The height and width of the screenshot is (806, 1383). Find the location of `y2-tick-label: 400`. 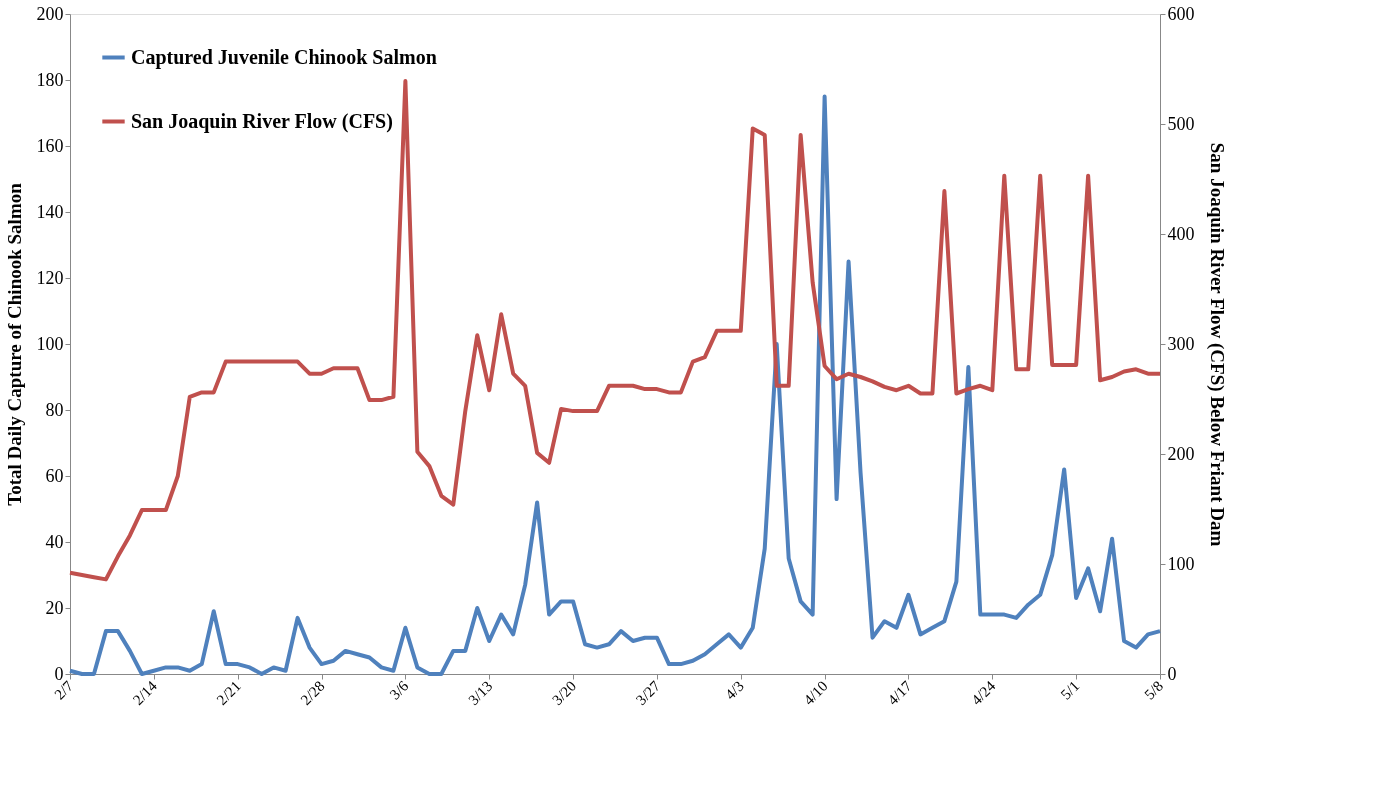

y2-tick-label: 400 is located at coordinates (1181, 233).